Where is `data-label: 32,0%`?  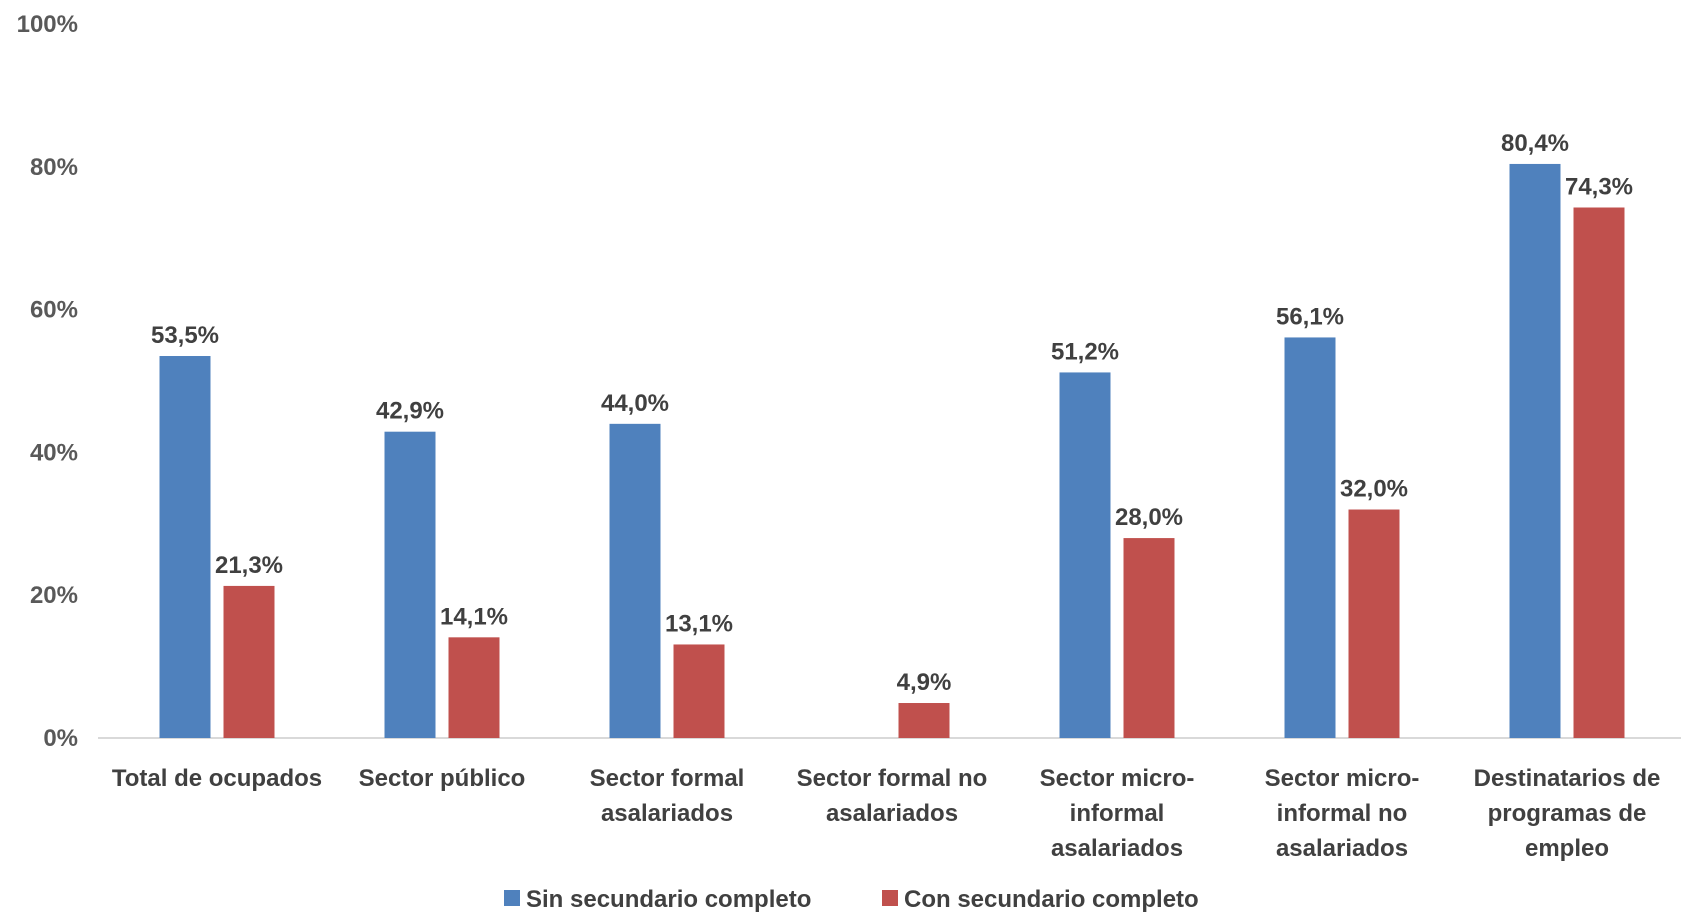
data-label: 32,0% is located at coordinates (1374, 489).